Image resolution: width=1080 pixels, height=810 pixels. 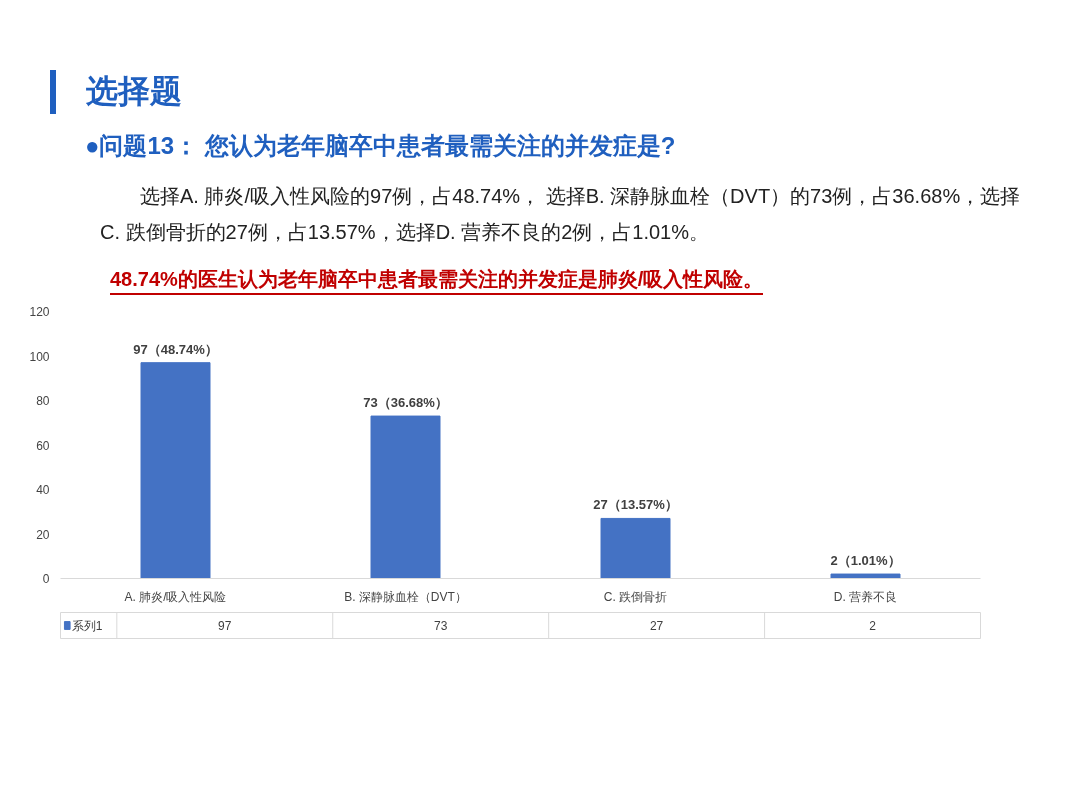 What do you see at coordinates (437, 280) in the screenshot?
I see `text: 48.74%的医生认为老年脑卒中患者最需关注的并发症是肺炎/吸入性风险。` at bounding box center [437, 280].